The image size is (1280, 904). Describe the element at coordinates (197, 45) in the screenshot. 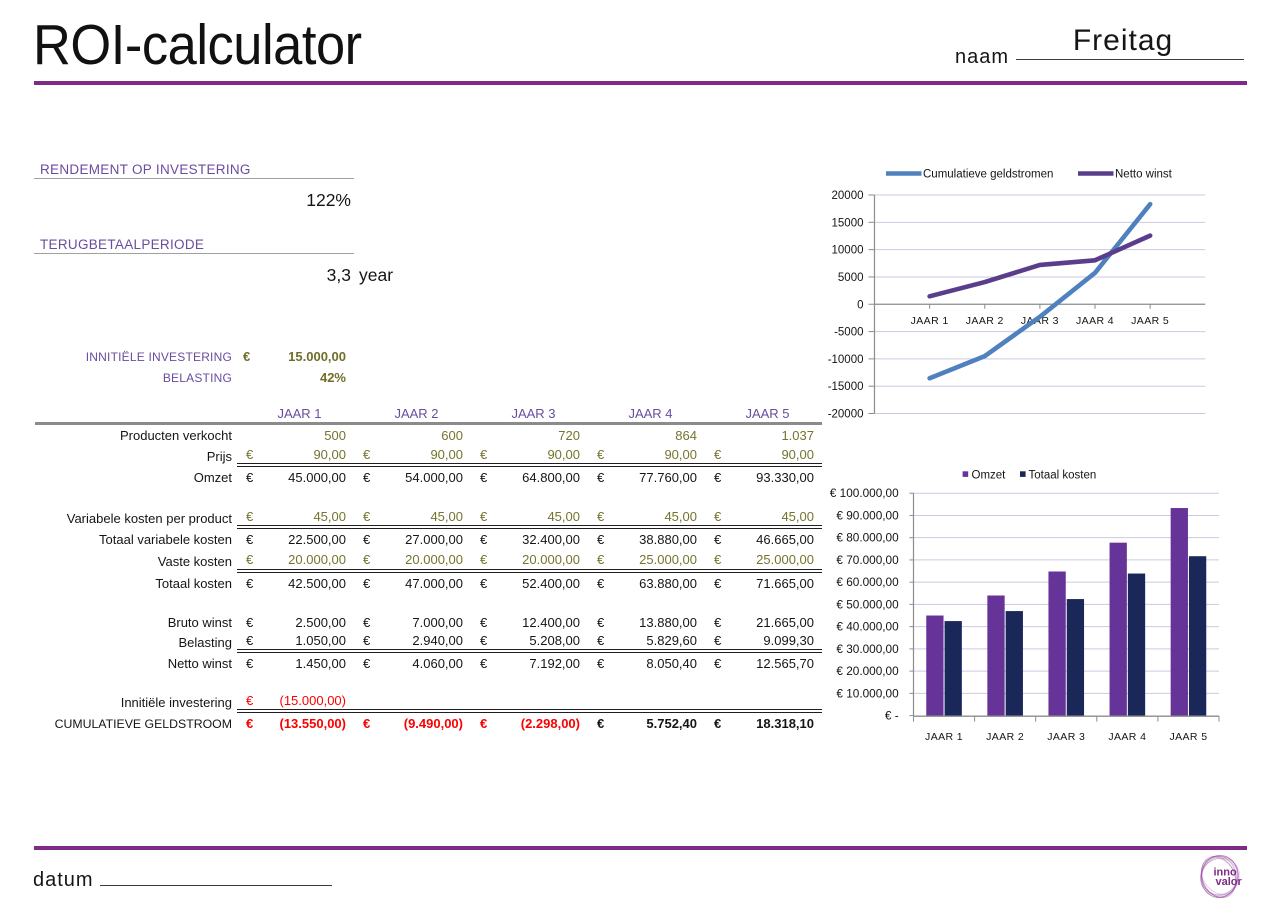

I see `page-title: ROI-calculator` at that location.